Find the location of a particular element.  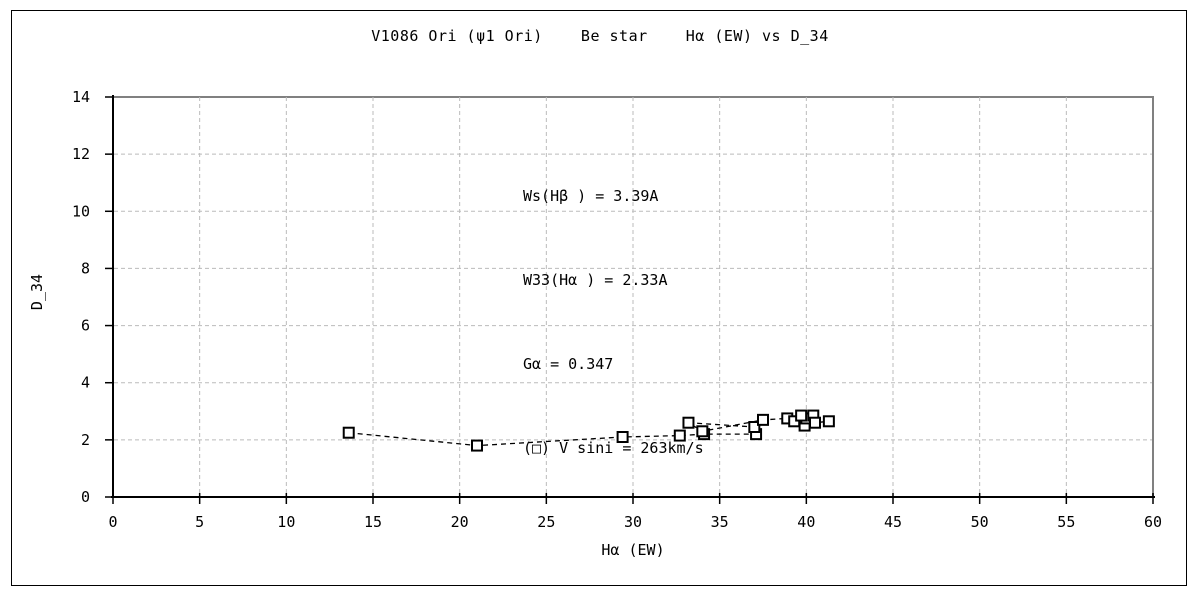

y-tick-label: 0 is located at coordinates (85, 497).